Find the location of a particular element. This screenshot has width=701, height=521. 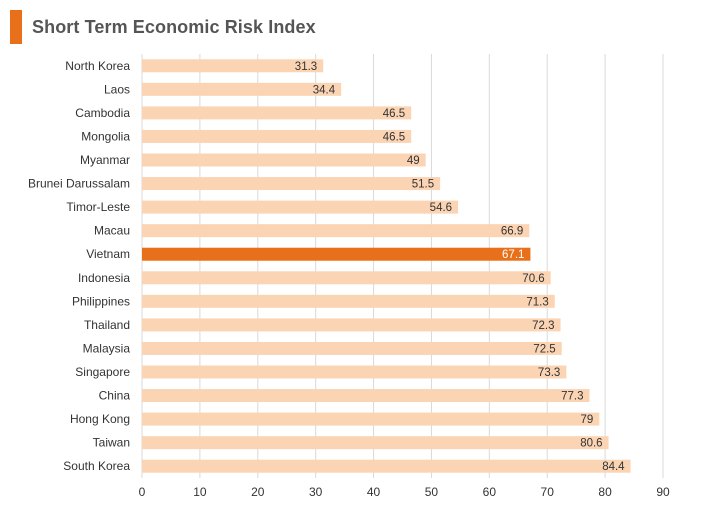

category-label: Timor-Leste is located at coordinates (98, 207).